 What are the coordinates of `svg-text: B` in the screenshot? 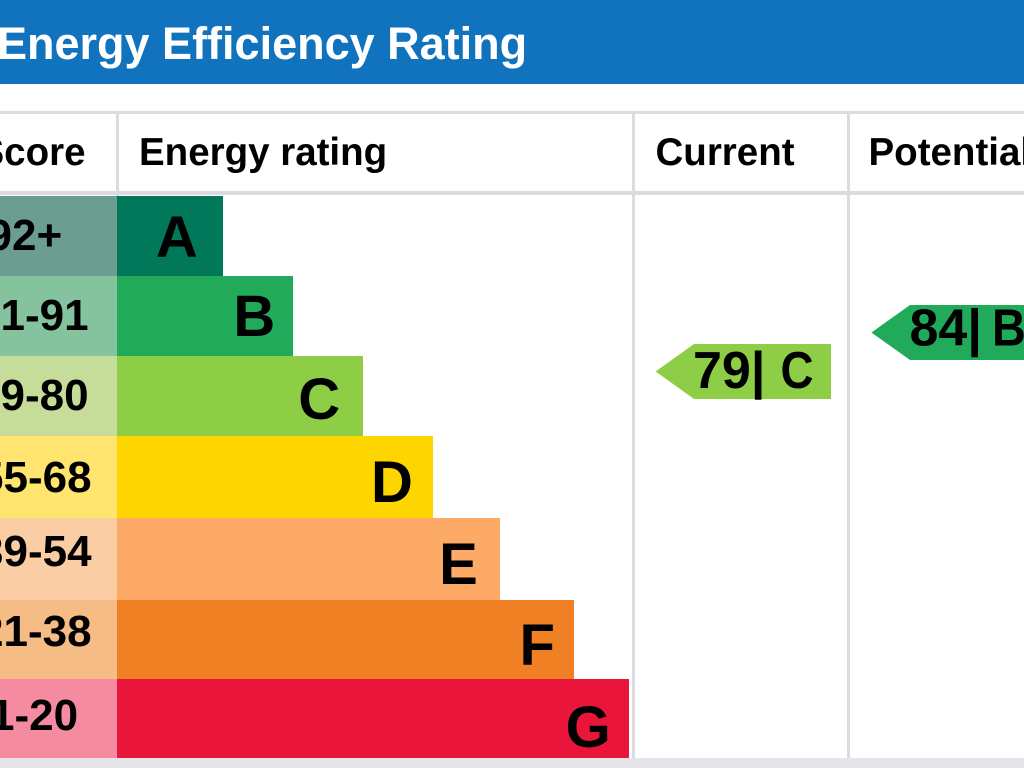 It's located at (1008, 328).